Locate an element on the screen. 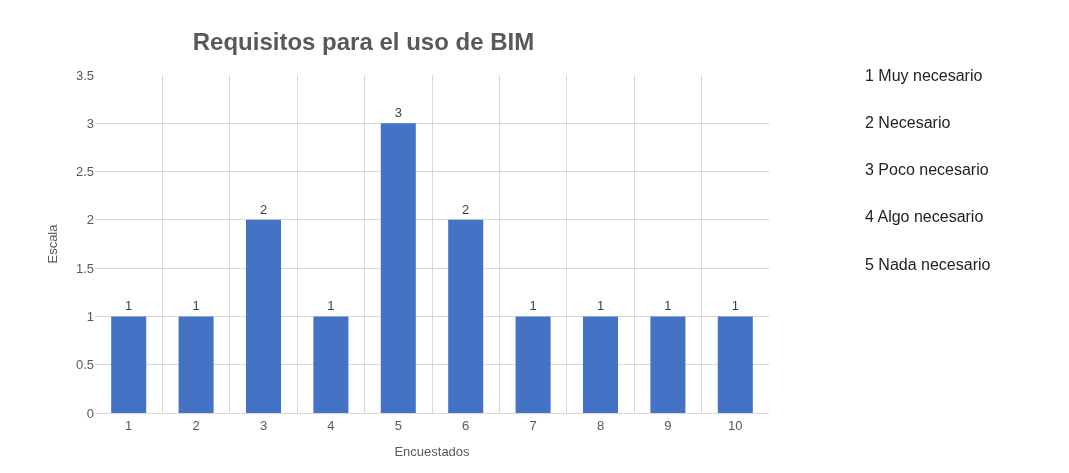 Image resolution: width=1069 pixels, height=473 pixels. y-tick-label: 1.5 is located at coordinates (84, 268).